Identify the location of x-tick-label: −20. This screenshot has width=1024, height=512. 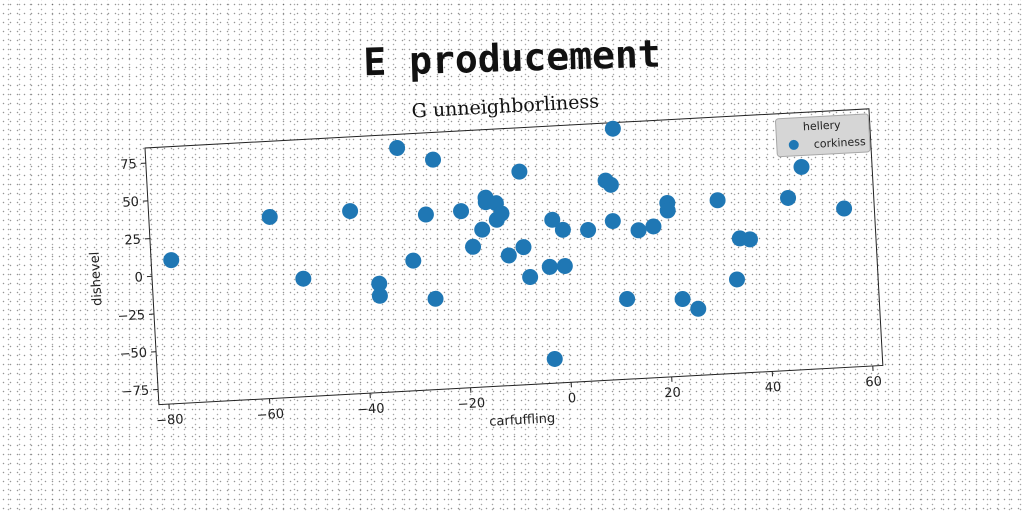
(471, 404).